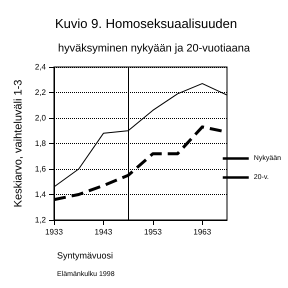 The width and height of the screenshot is (288, 288). What do you see at coordinates (202, 232) in the screenshot?
I see `x-tick-label: 1963` at bounding box center [202, 232].